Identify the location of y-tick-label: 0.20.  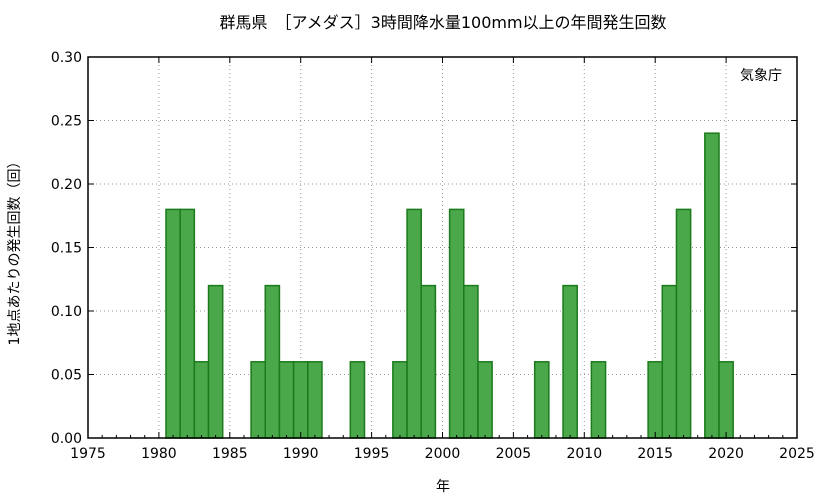
(66, 185).